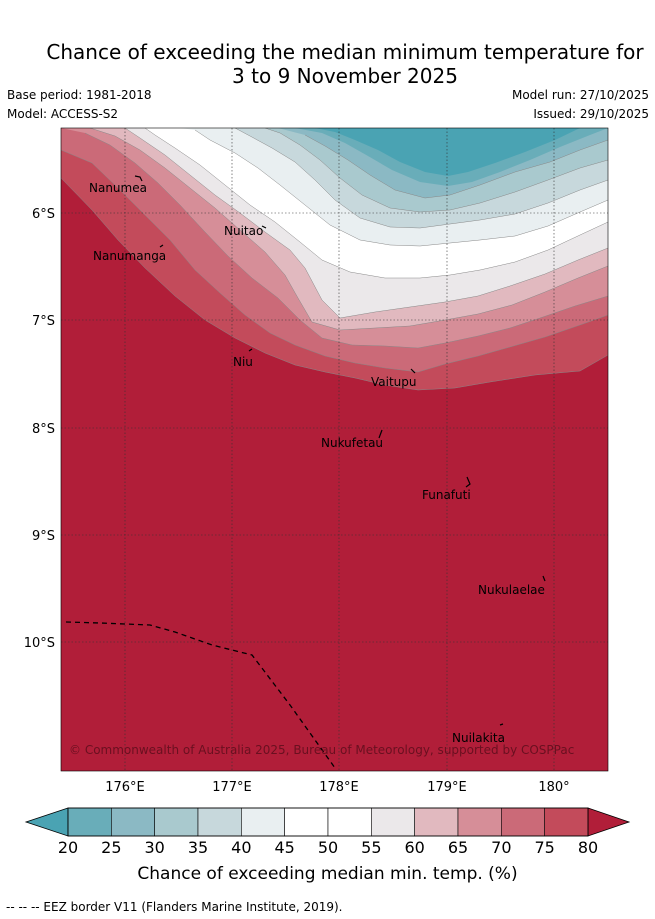 This screenshot has height=919, width=655. Describe the element at coordinates (511, 590) in the screenshot. I see `place-nukulaelae: Nukulaelae` at that location.